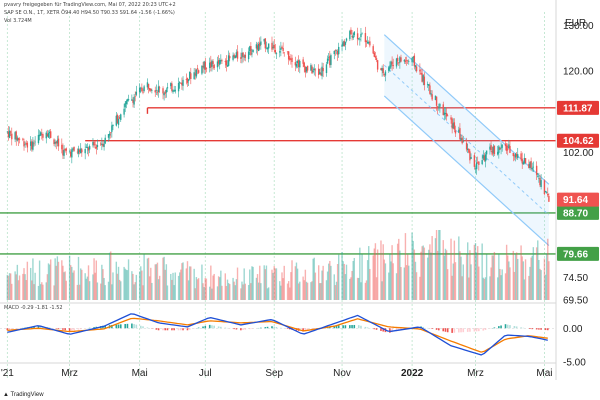 The width and height of the screenshot is (600, 400). What do you see at coordinates (544, 373) in the screenshot?
I see `time-tick-label: Mai` at bounding box center [544, 373].